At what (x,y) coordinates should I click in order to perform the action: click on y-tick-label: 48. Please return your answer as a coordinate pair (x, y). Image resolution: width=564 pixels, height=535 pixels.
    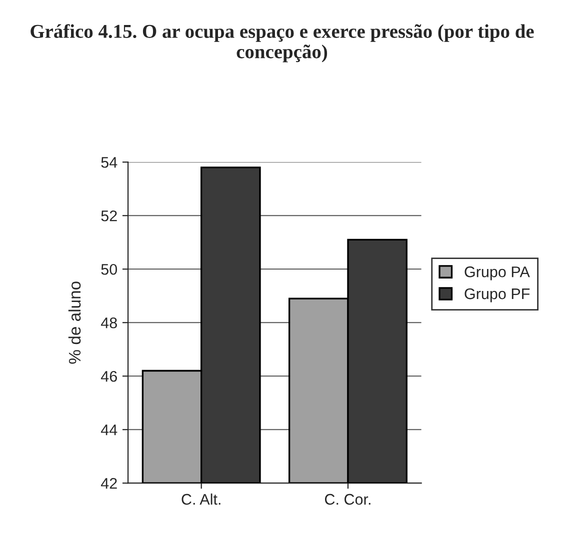
    Looking at the image, I should click on (108, 322).